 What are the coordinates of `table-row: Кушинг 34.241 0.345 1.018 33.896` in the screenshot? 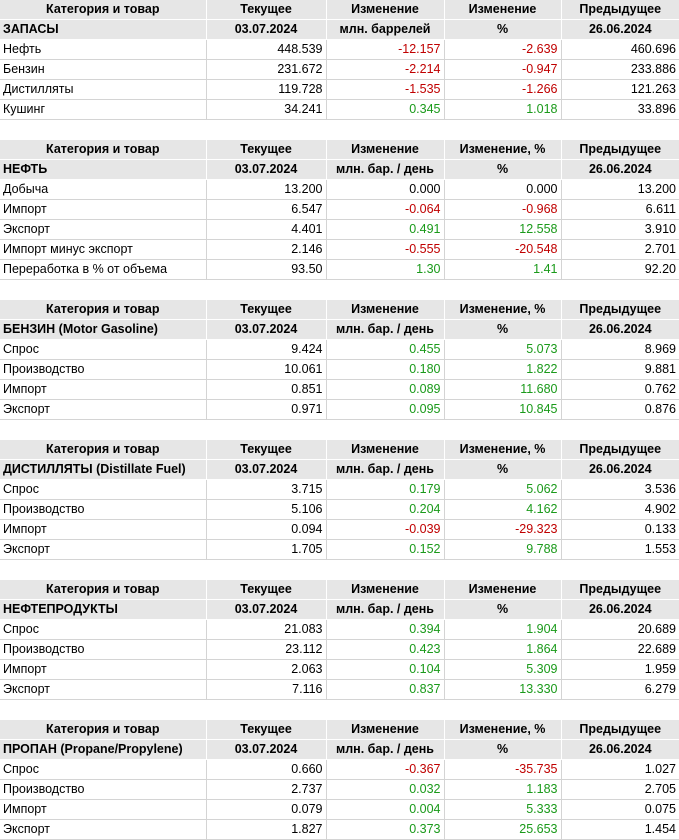 It's located at (339, 109).